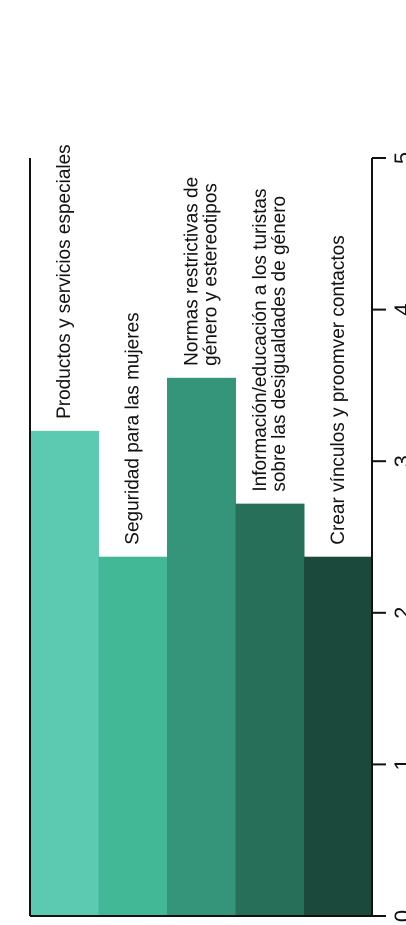  I want to click on y-tick-label-1: 1, so click(398, 764).